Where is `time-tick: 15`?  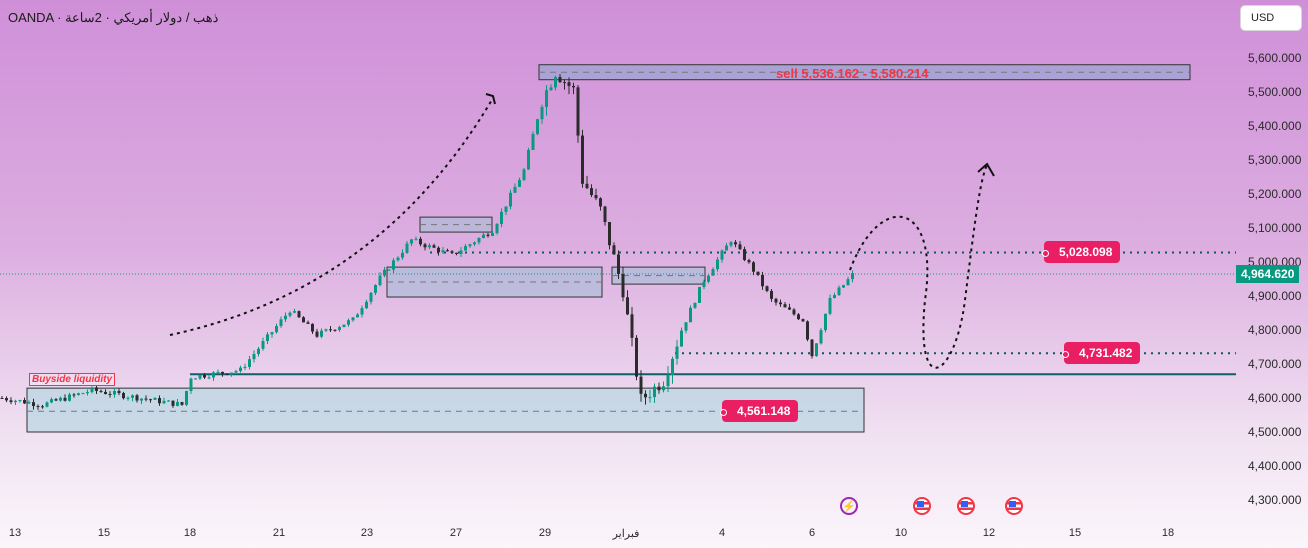
time-tick: 15 is located at coordinates (1075, 533).